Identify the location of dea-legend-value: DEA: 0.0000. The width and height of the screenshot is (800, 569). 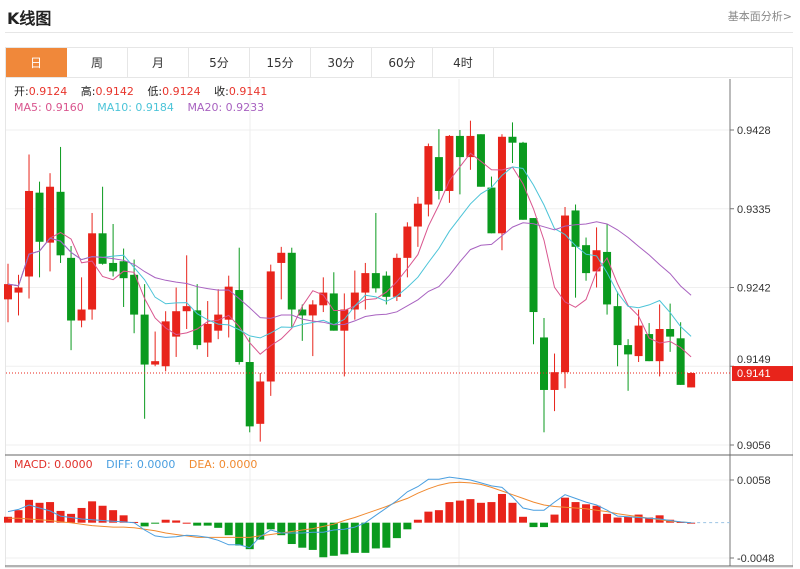
(223, 464).